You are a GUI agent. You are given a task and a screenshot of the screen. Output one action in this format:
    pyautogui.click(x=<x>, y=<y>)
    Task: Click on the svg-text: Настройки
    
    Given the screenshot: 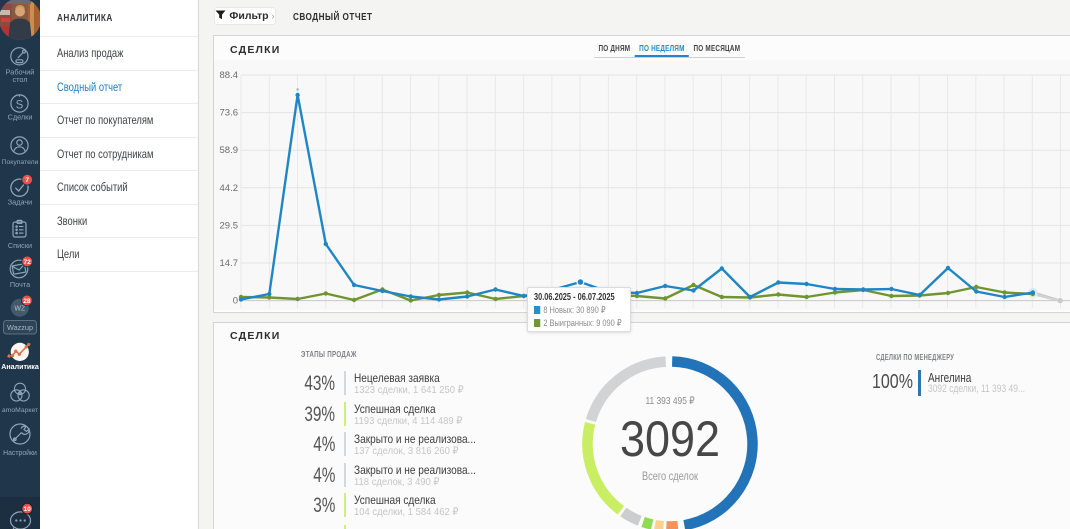 What is the action you would take?
    pyautogui.click(x=20, y=453)
    